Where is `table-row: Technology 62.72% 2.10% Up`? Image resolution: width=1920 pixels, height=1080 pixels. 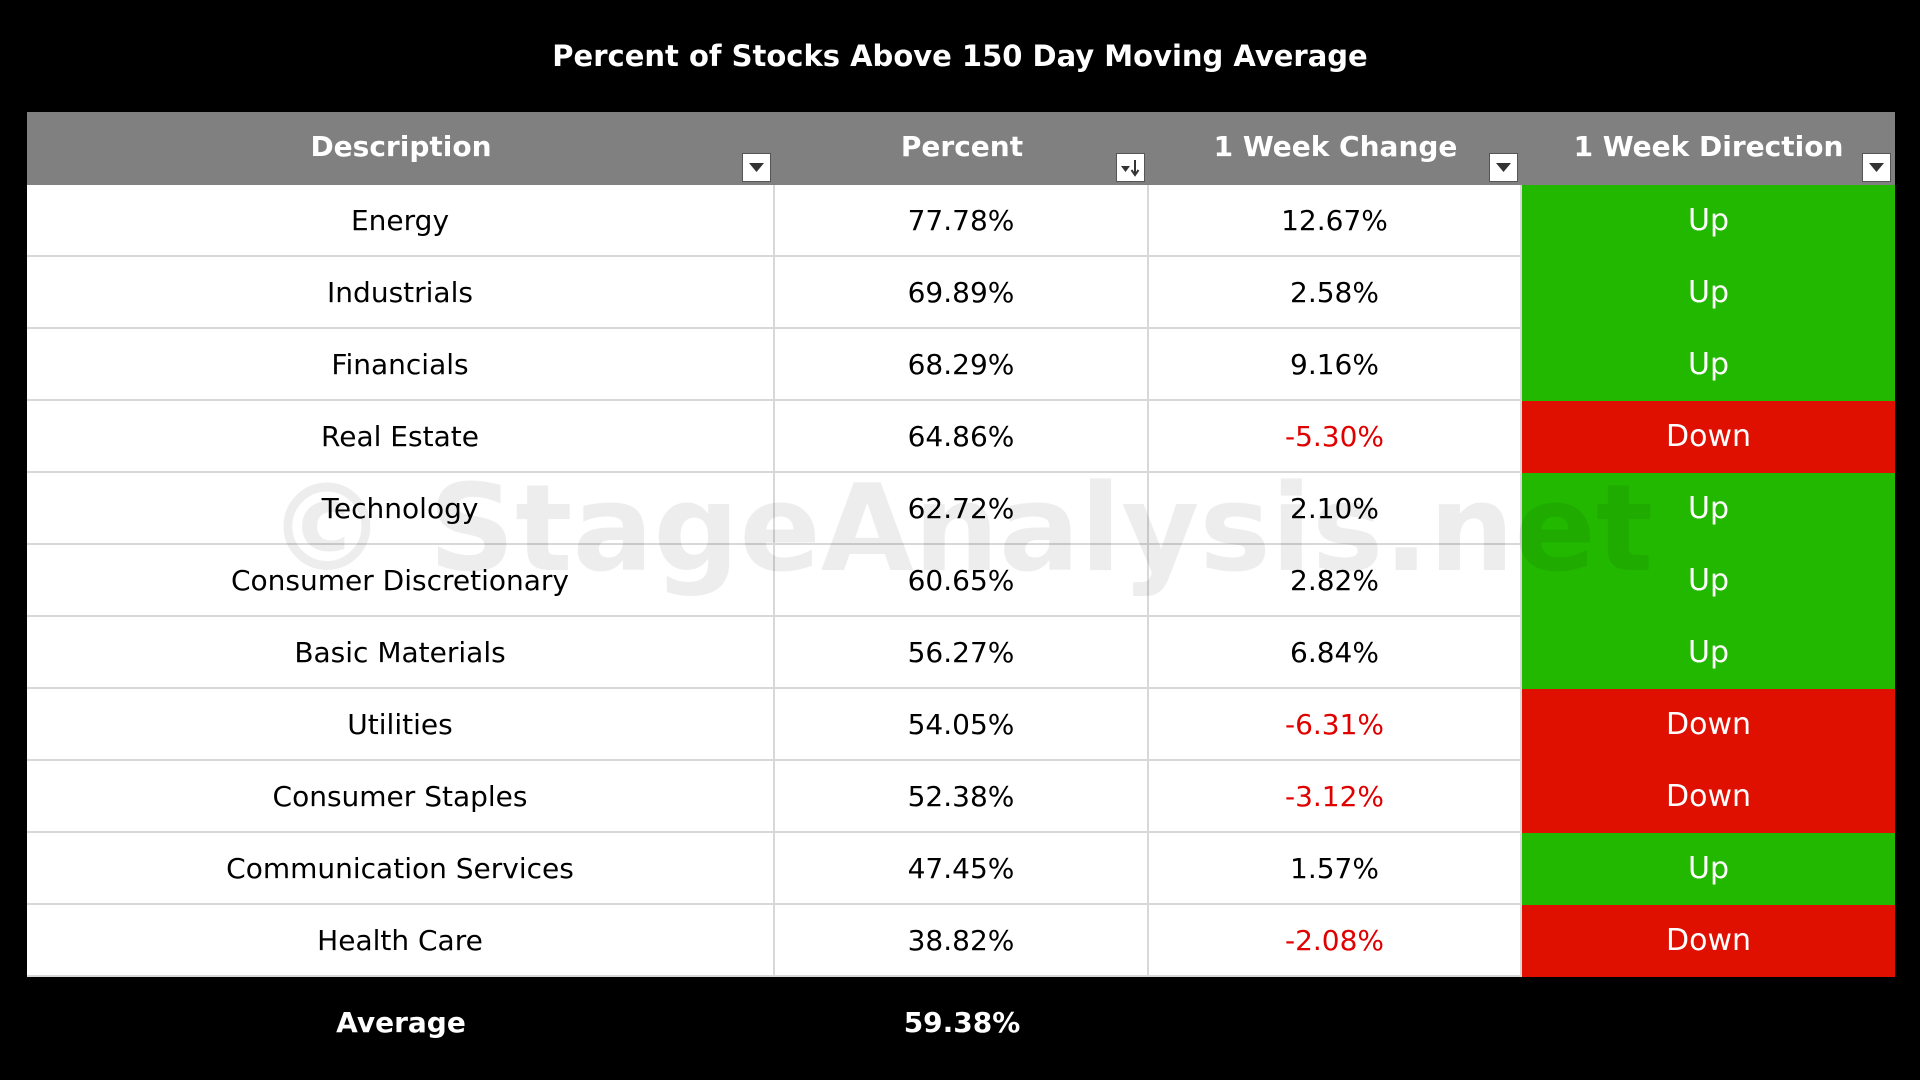
table-row: Technology 62.72% 2.10% Up is located at coordinates (961, 509).